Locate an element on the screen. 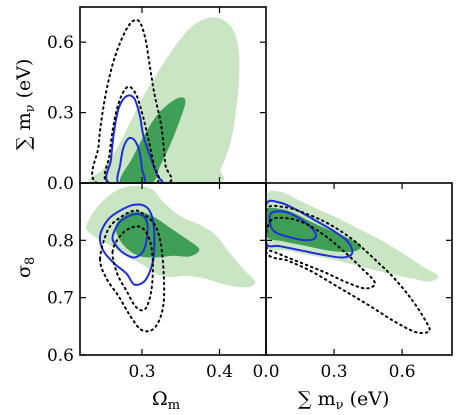  x-tick-label: 0.0 is located at coordinates (265, 372).